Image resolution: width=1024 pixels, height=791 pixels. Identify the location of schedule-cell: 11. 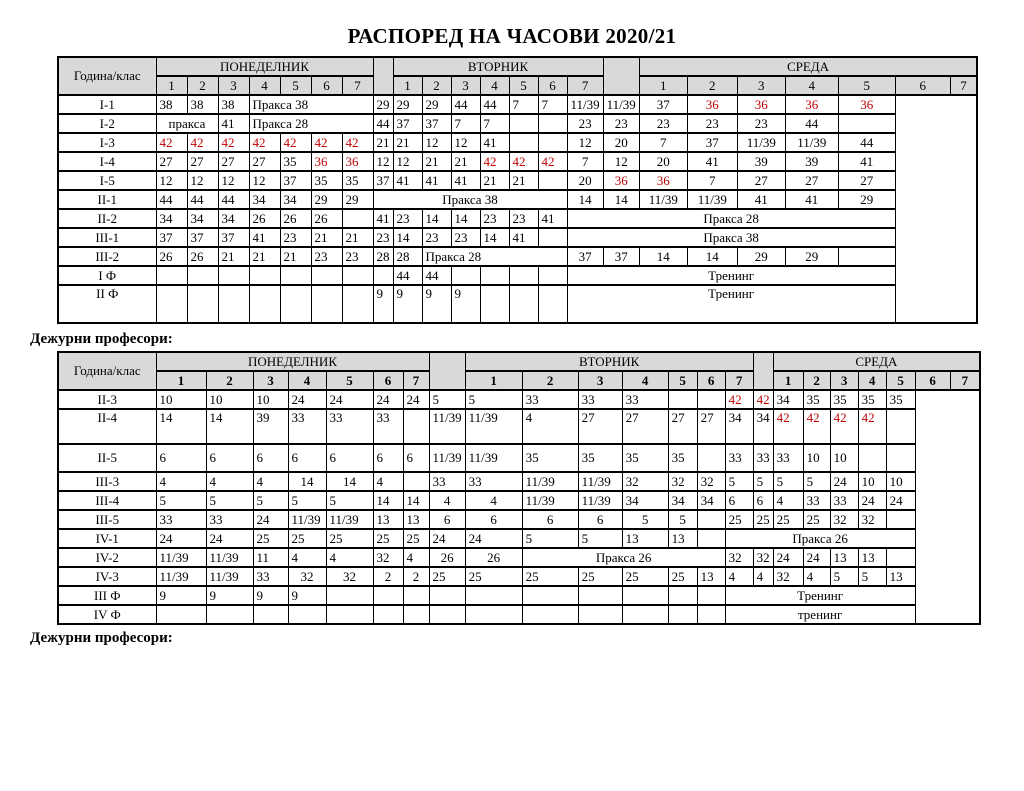
(270, 557).